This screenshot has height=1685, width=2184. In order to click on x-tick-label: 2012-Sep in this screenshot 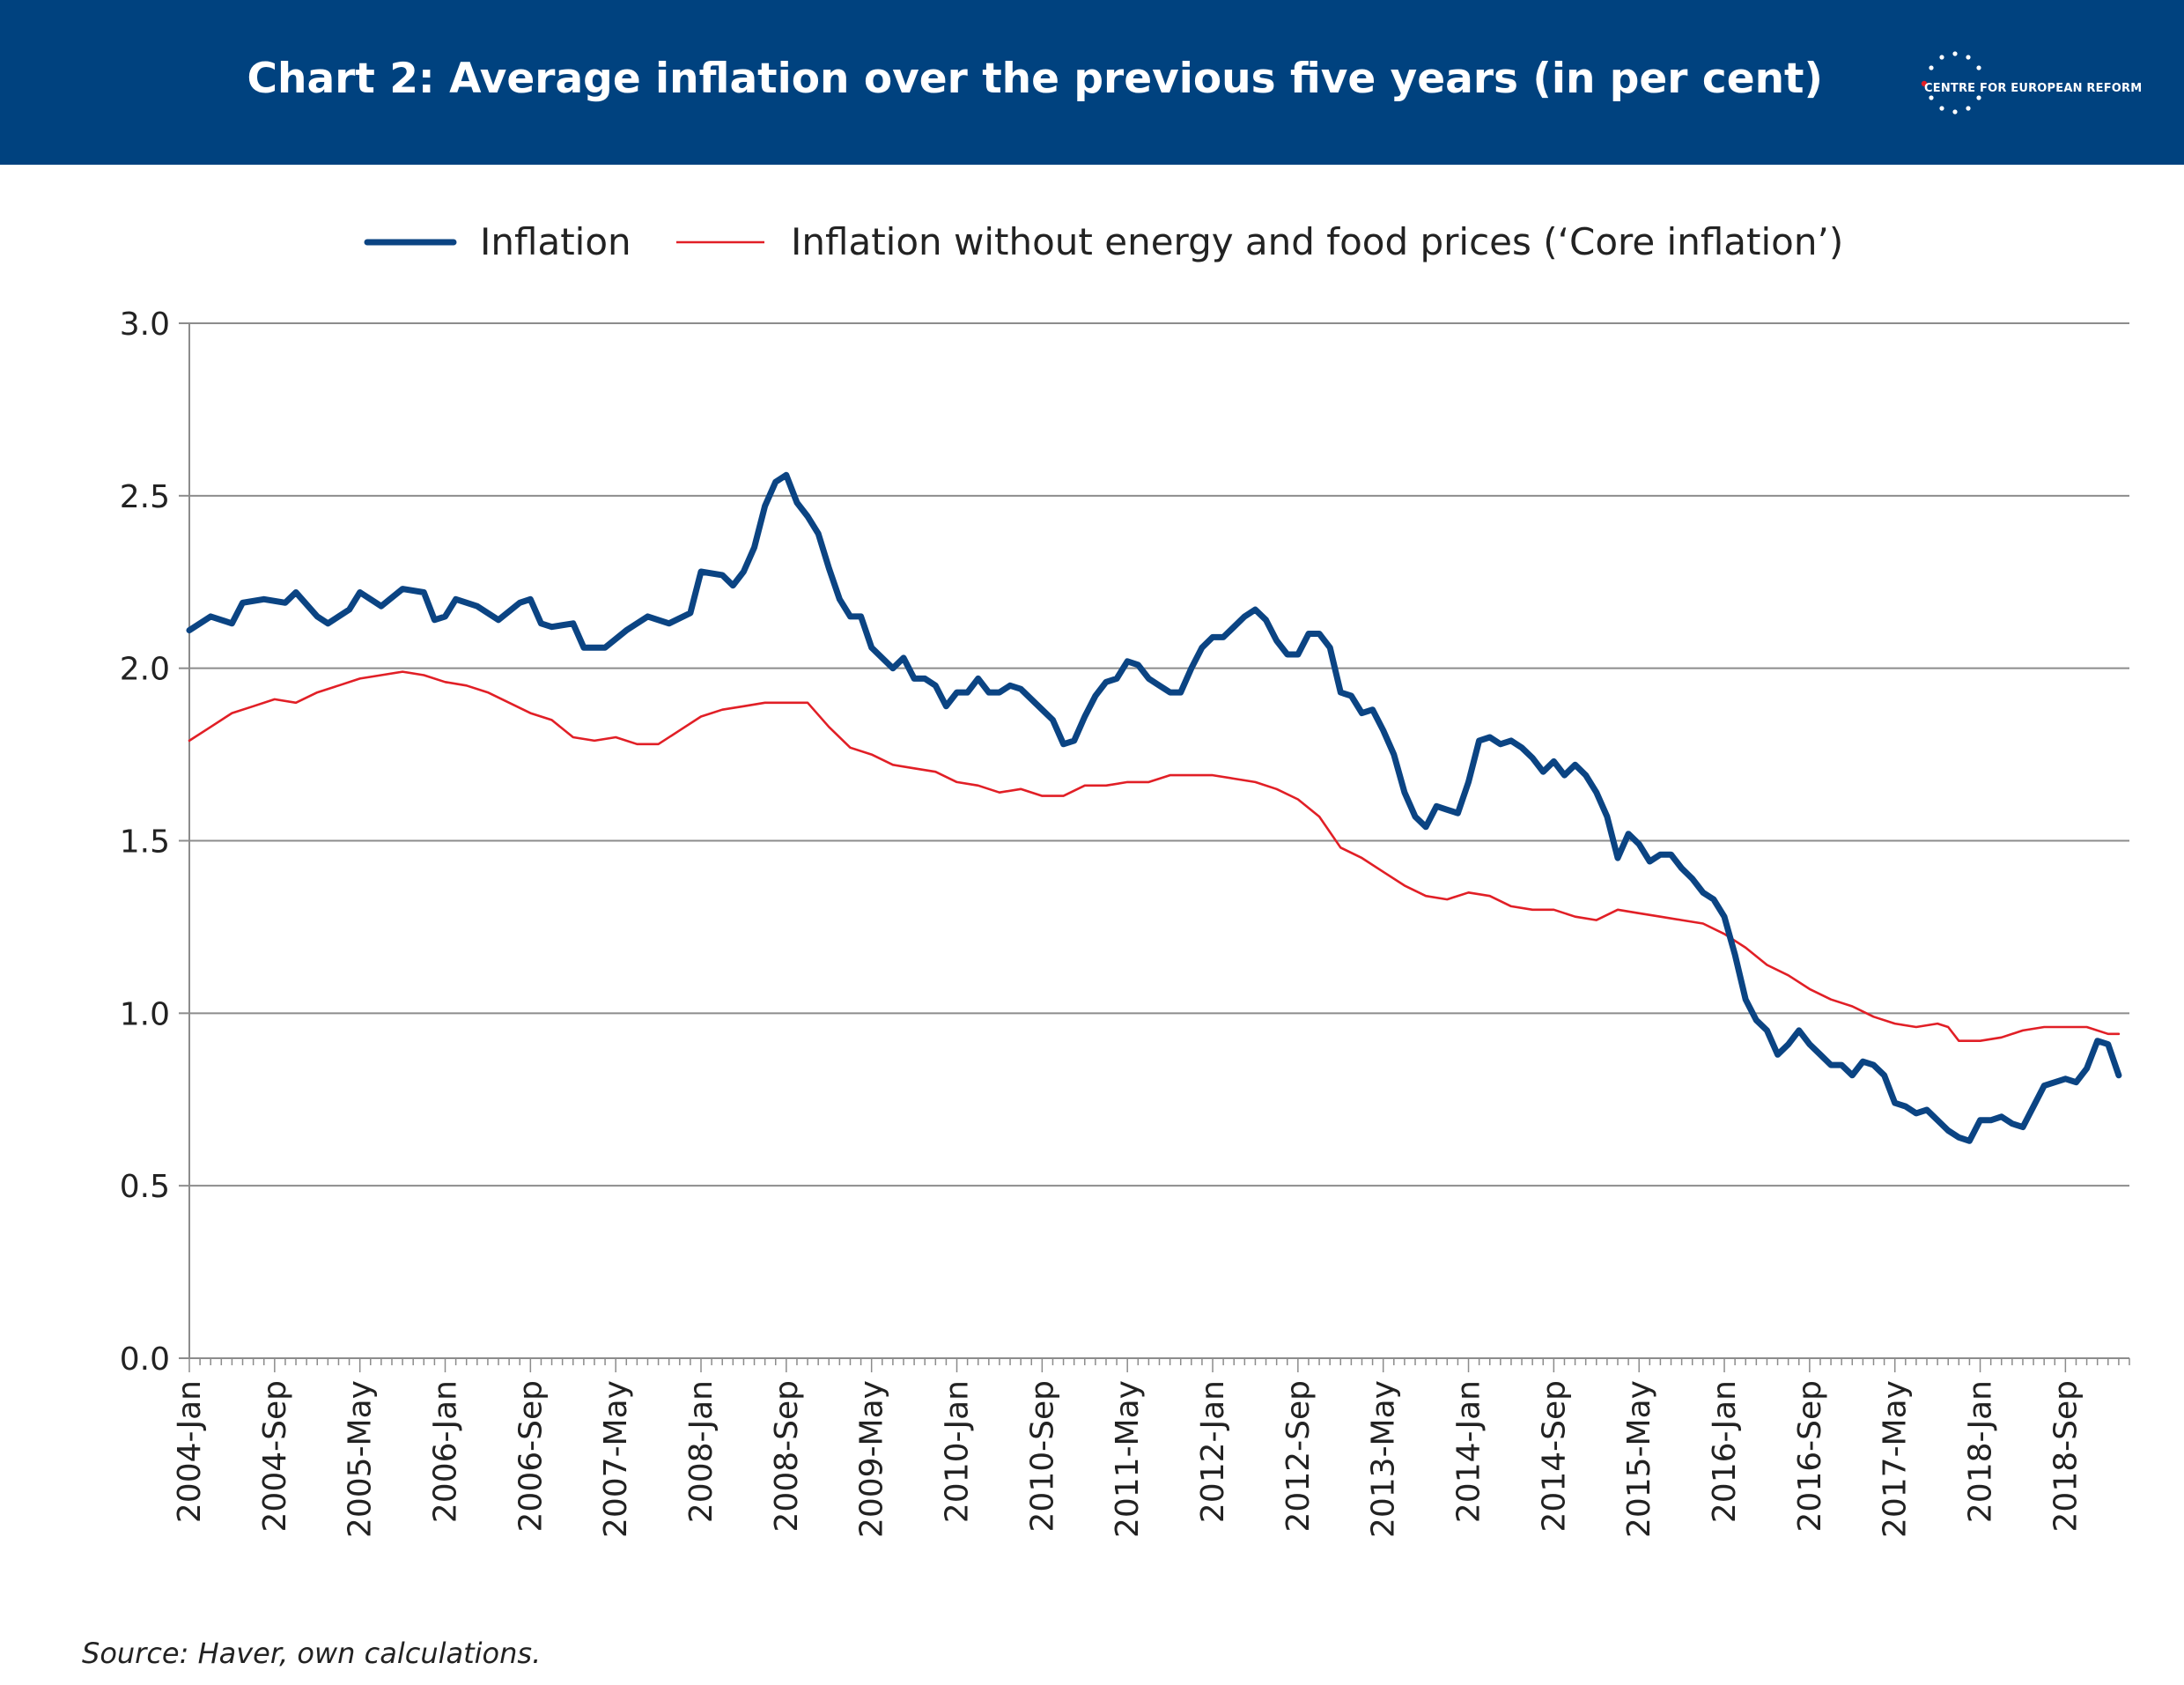, I will do `click(1298, 1456)`.